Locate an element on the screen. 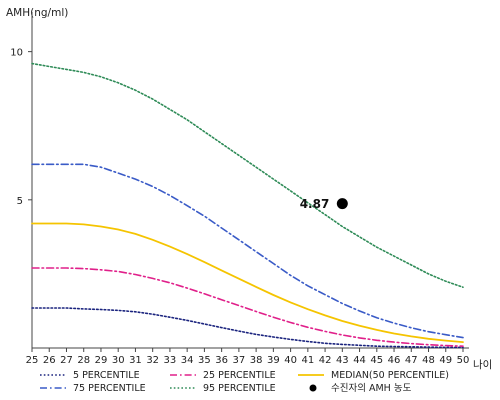 This screenshot has height=400, width=500. x-tick-label: 25 is located at coordinates (32, 360).